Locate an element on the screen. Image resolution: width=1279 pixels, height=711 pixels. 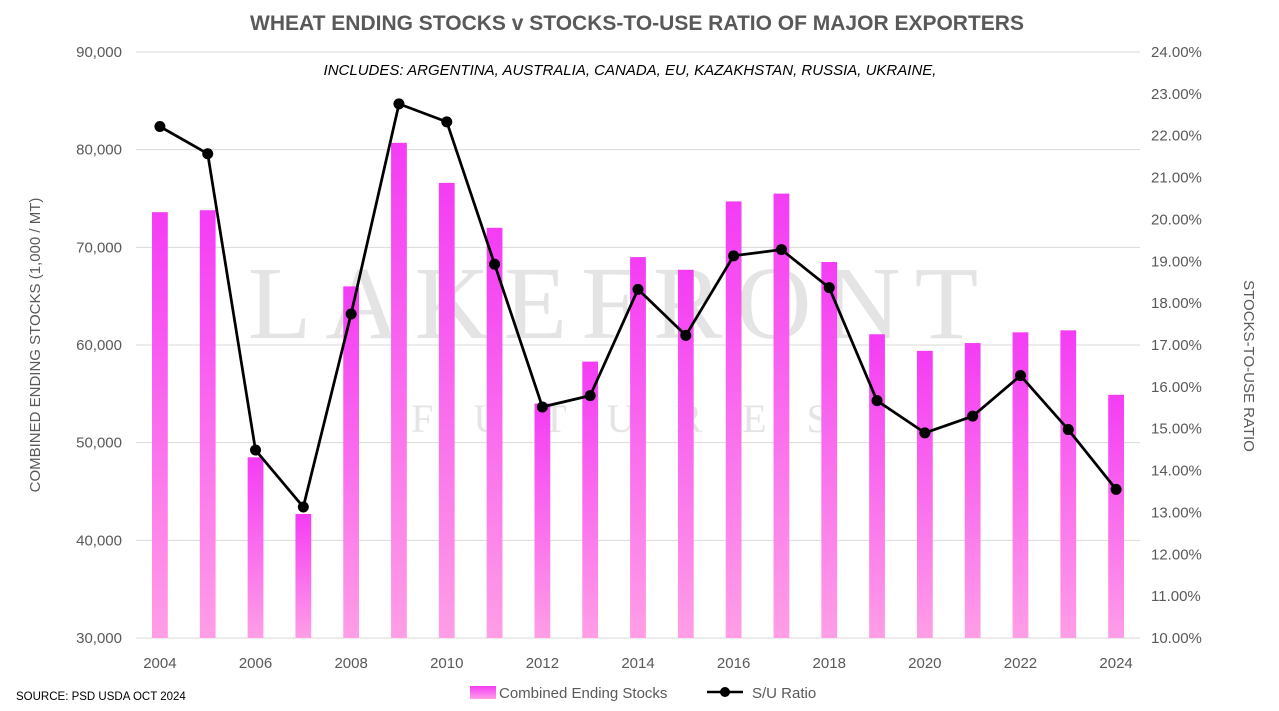
watermark-sub: FUTURES is located at coordinates (640, 418).